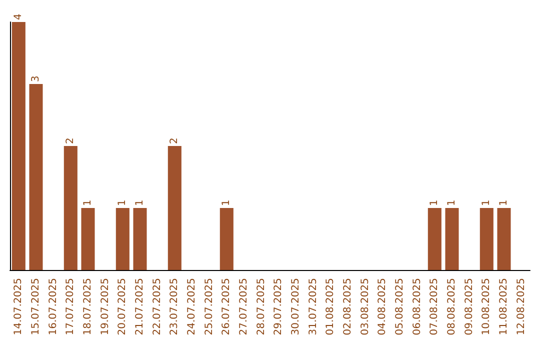 The height and width of the screenshot is (340, 540). I want to click on x-tick-label: 28.07.2025, so click(261, 307).